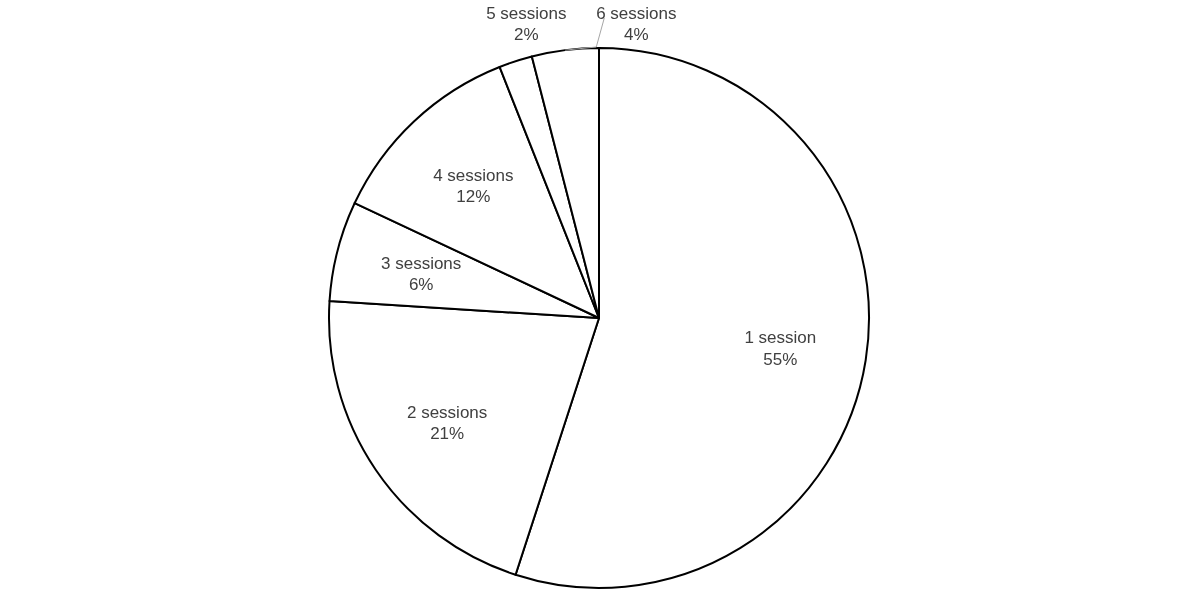  What do you see at coordinates (447, 412) in the screenshot?
I see `slice-label: 2 sessions` at bounding box center [447, 412].